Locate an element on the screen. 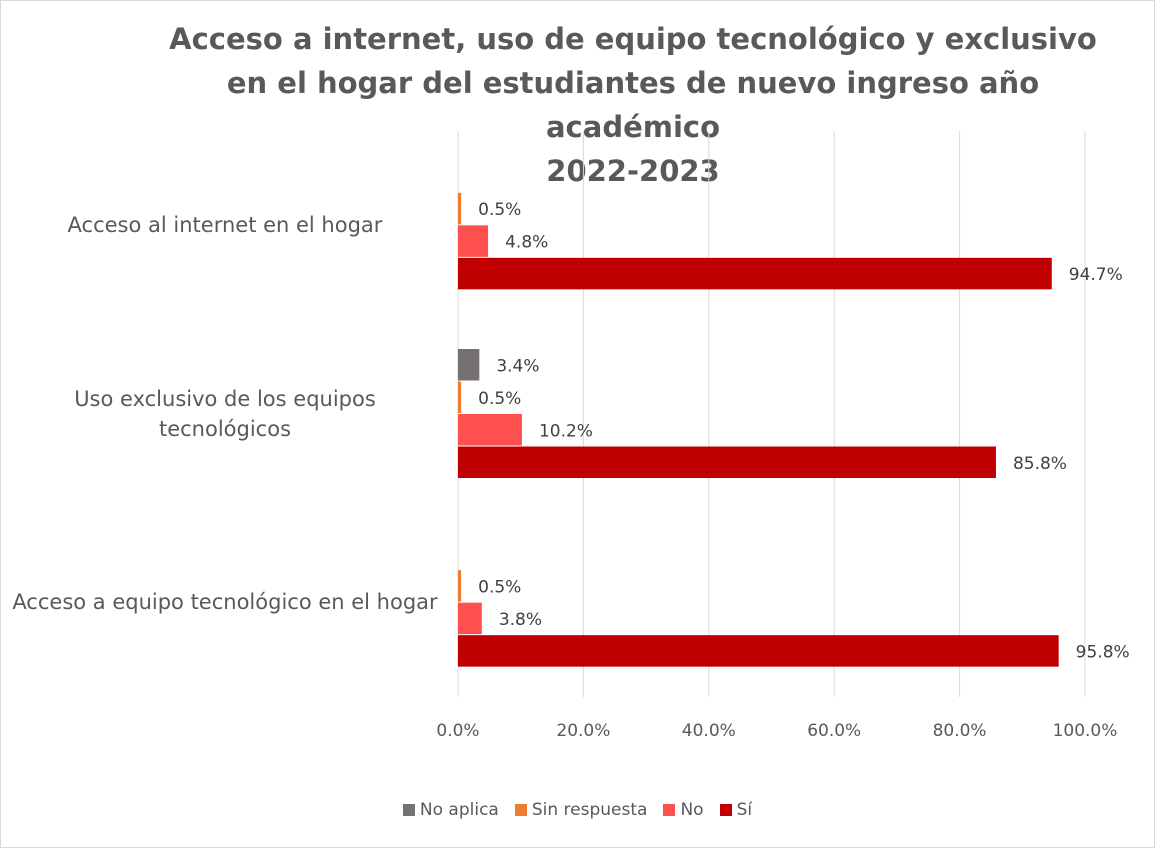 This screenshot has width=1155, height=848. legend-label: No aplica is located at coordinates (459, 810).